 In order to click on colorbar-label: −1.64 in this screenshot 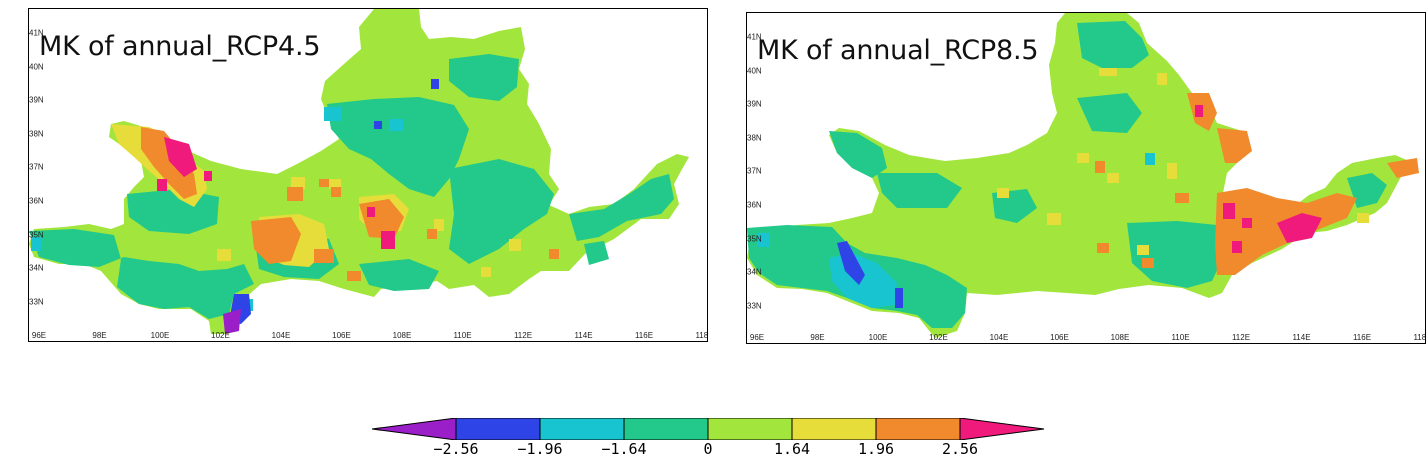, I will do `click(624, 449)`.